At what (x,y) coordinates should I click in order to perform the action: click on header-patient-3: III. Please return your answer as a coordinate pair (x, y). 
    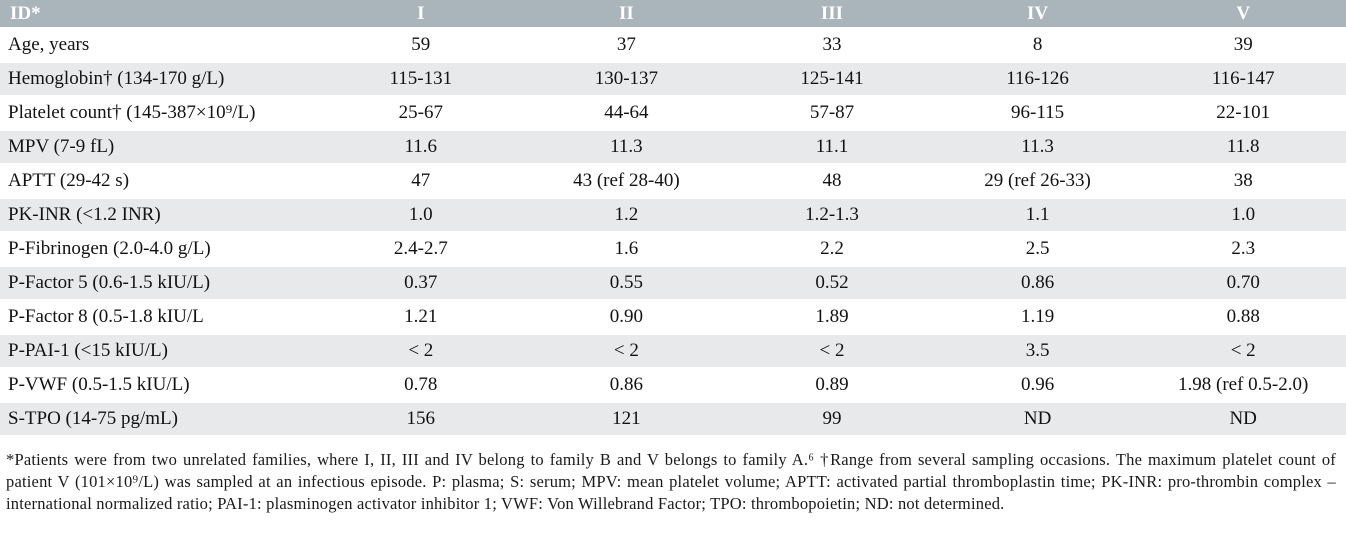
    Looking at the image, I should click on (832, 14).